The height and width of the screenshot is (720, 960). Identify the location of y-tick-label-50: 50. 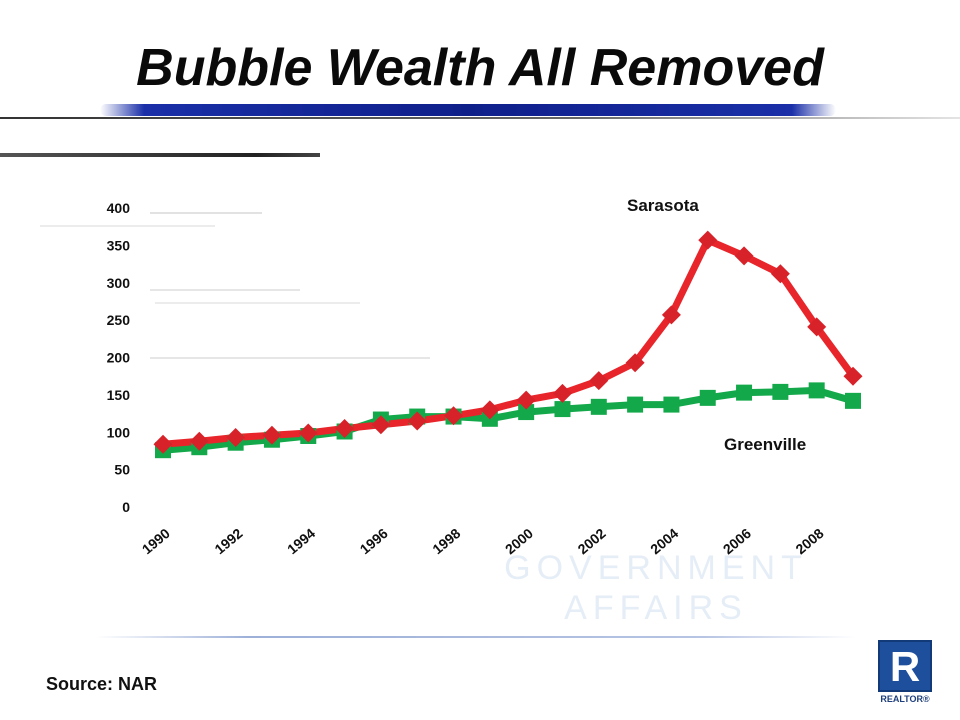
(122, 470).